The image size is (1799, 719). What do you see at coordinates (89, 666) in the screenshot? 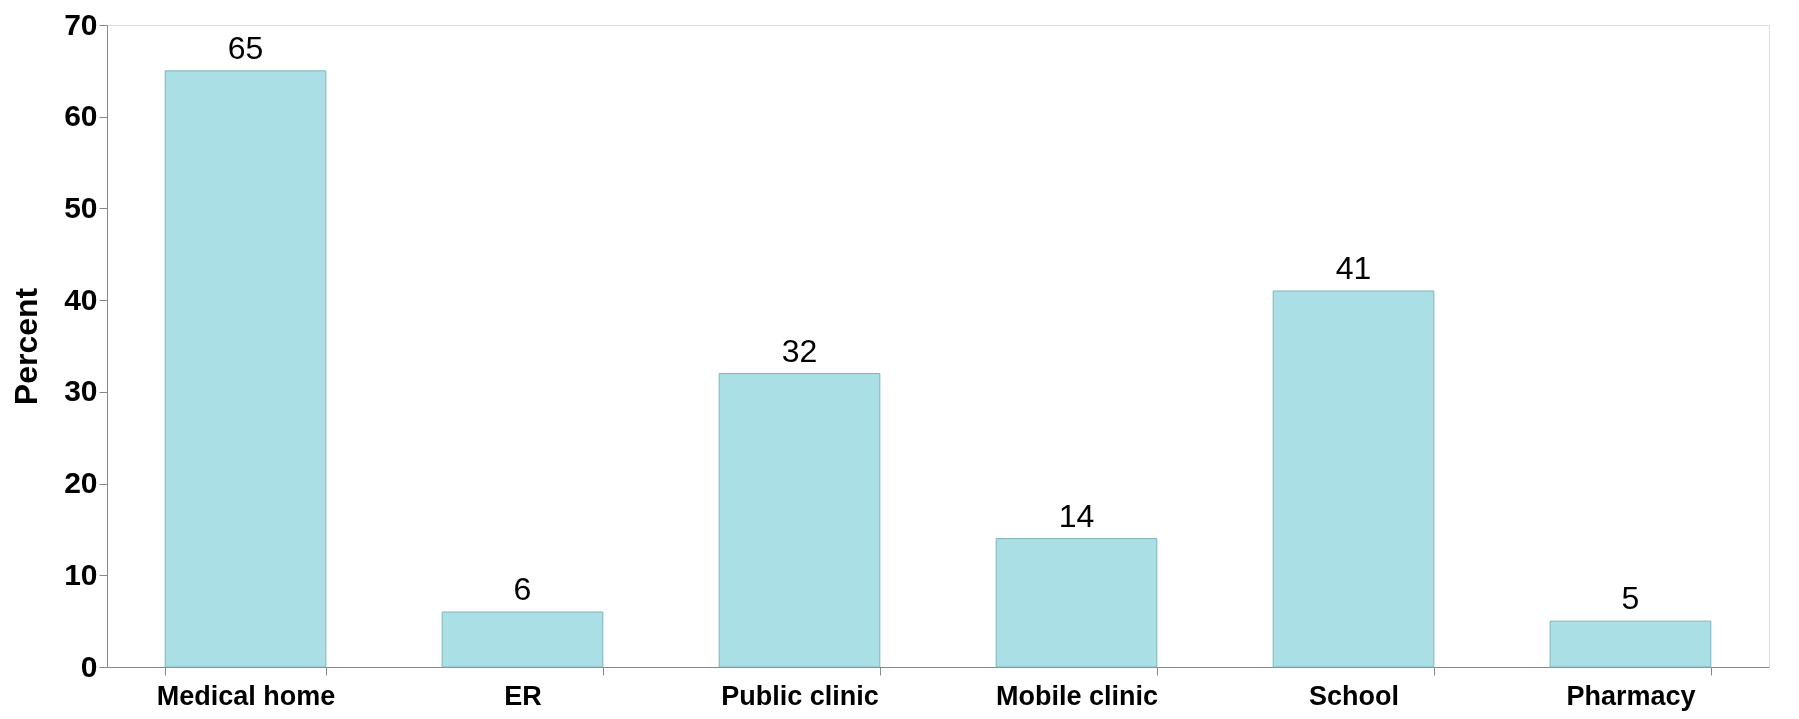
I see `y-tick-label: 0` at bounding box center [89, 666].